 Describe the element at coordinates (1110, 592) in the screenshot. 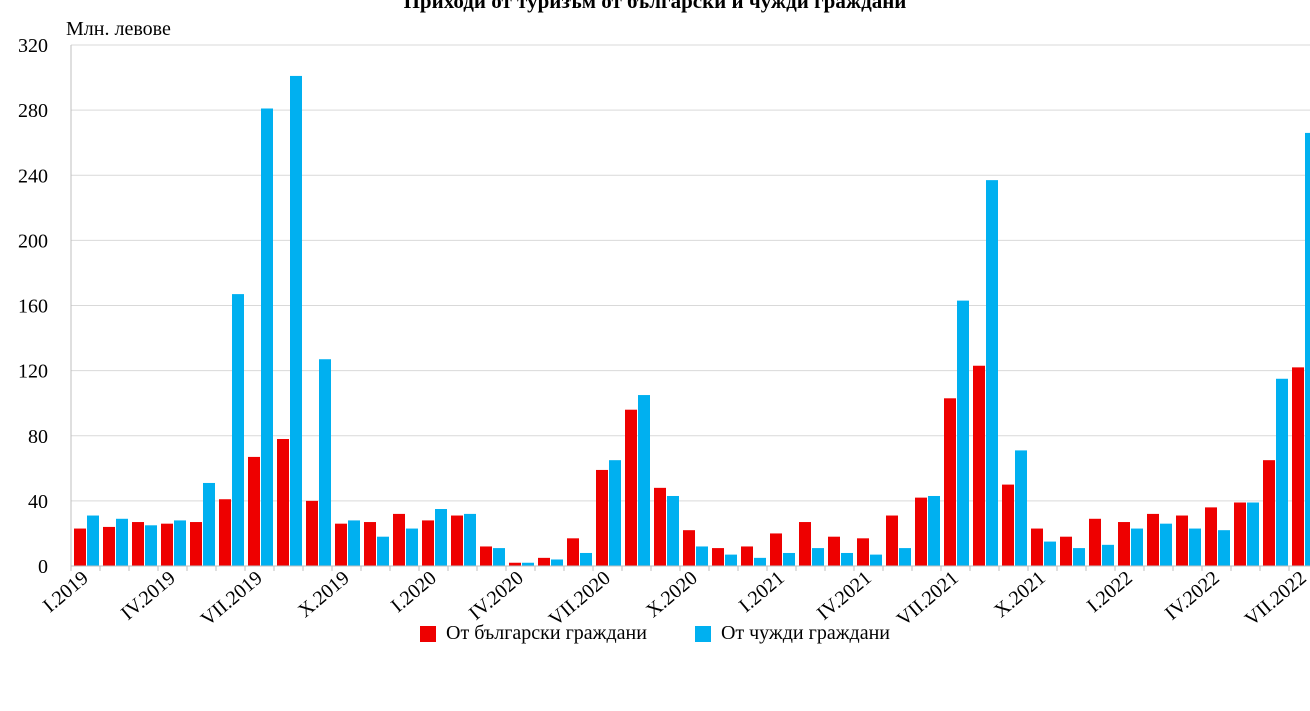

I see `x-tick-label: I.2022` at that location.